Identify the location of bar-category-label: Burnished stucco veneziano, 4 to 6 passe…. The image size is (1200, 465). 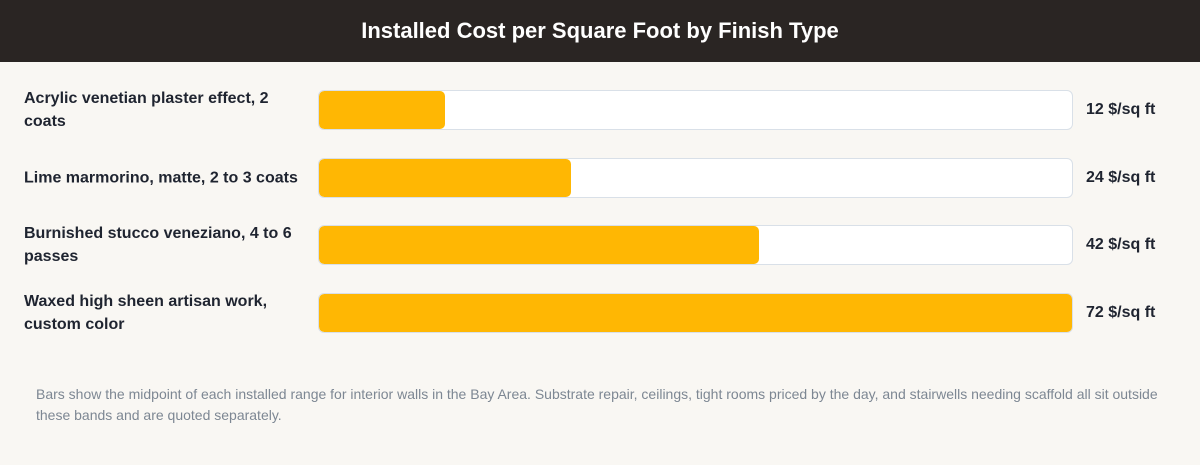
(158, 245).